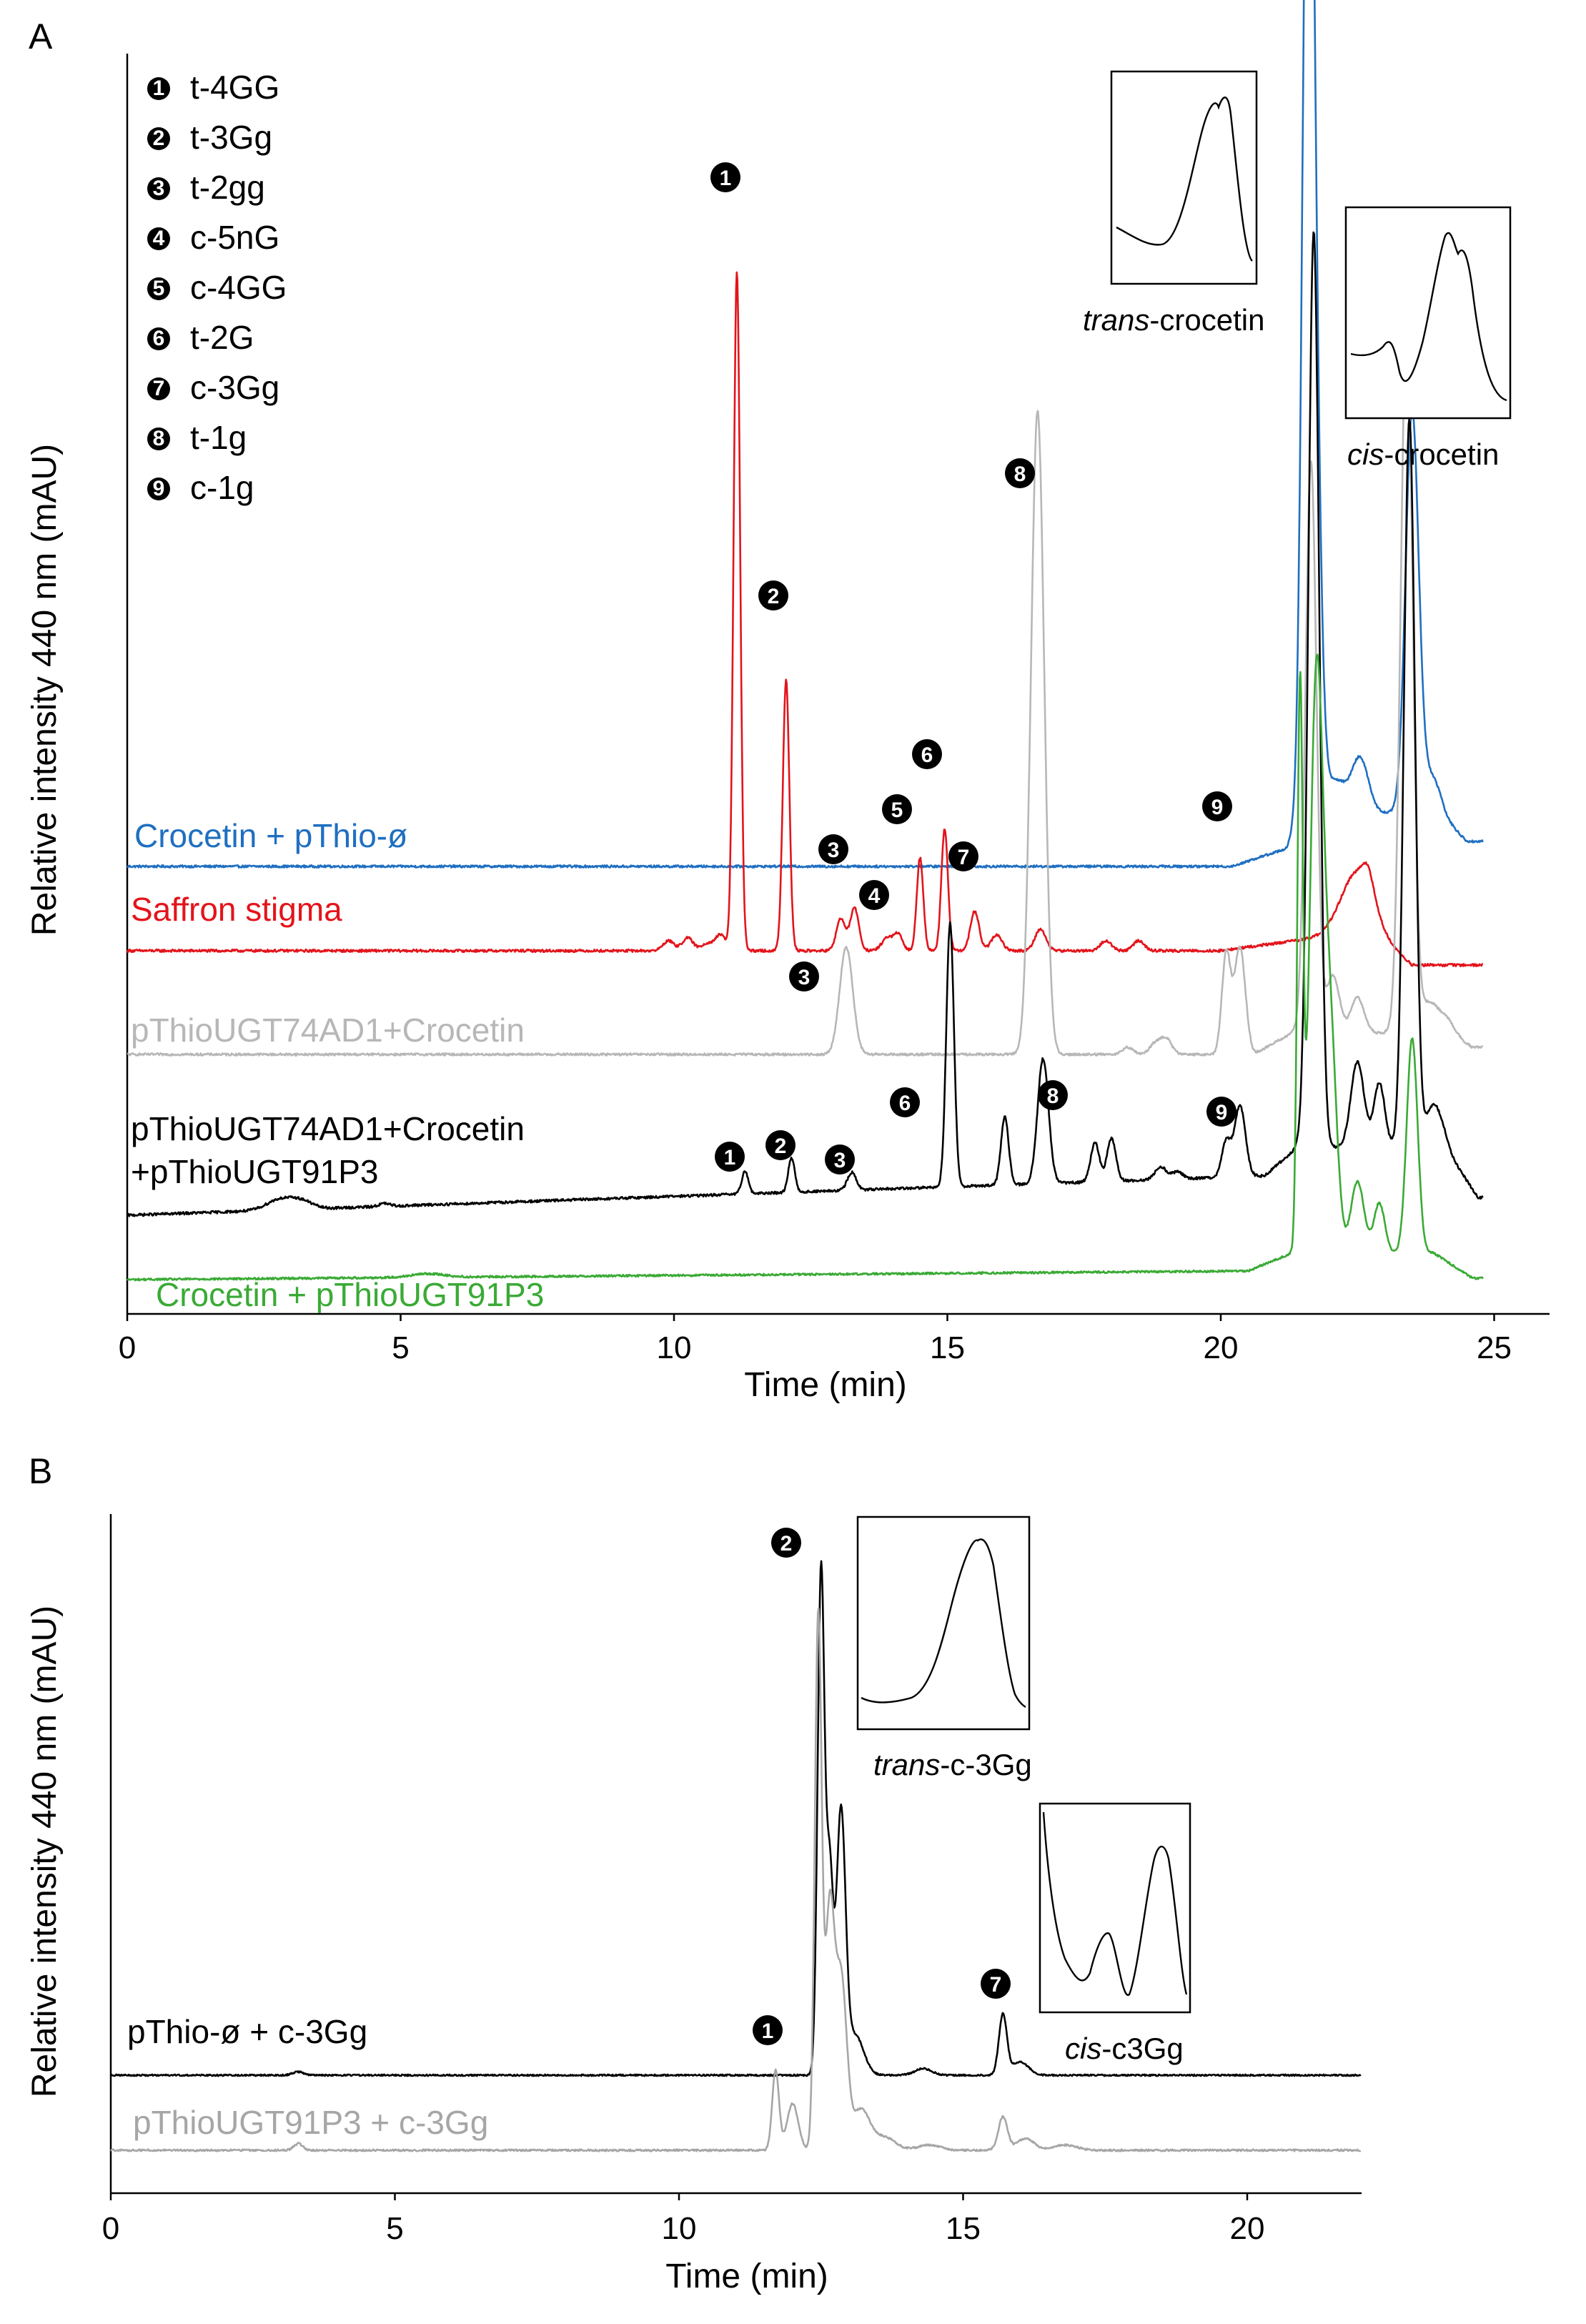  Describe the element at coordinates (1428, 338) in the screenshot. I see `panel-a-inset-cis: cis-crocetin` at that location.